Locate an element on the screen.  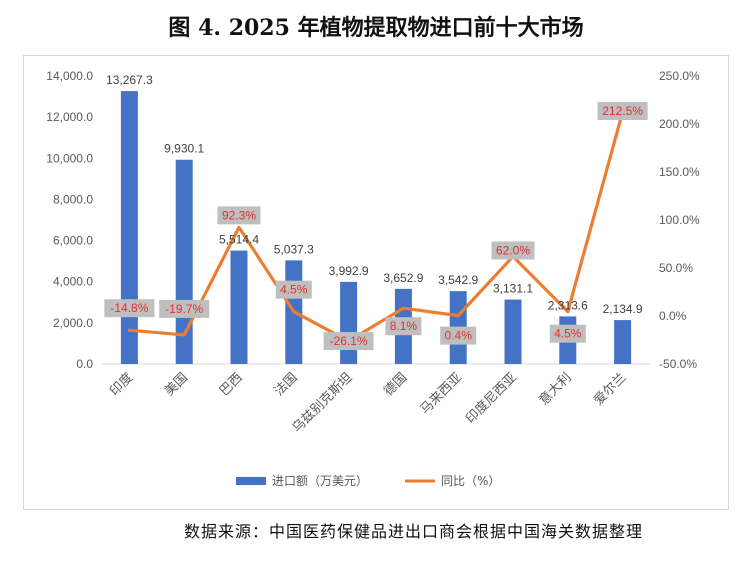
pct-label: -26.1% is located at coordinates (349, 341).